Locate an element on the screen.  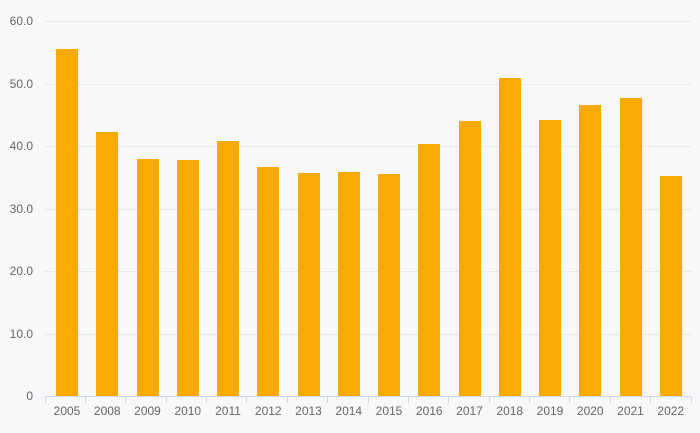
x-axis-label: 2010 is located at coordinates (188, 411).